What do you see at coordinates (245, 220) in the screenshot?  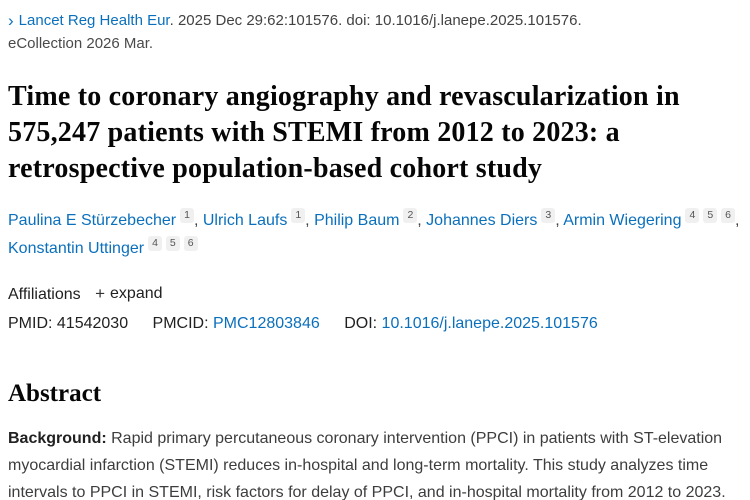 I see `author-link: Ulrich Laufs` at bounding box center [245, 220].